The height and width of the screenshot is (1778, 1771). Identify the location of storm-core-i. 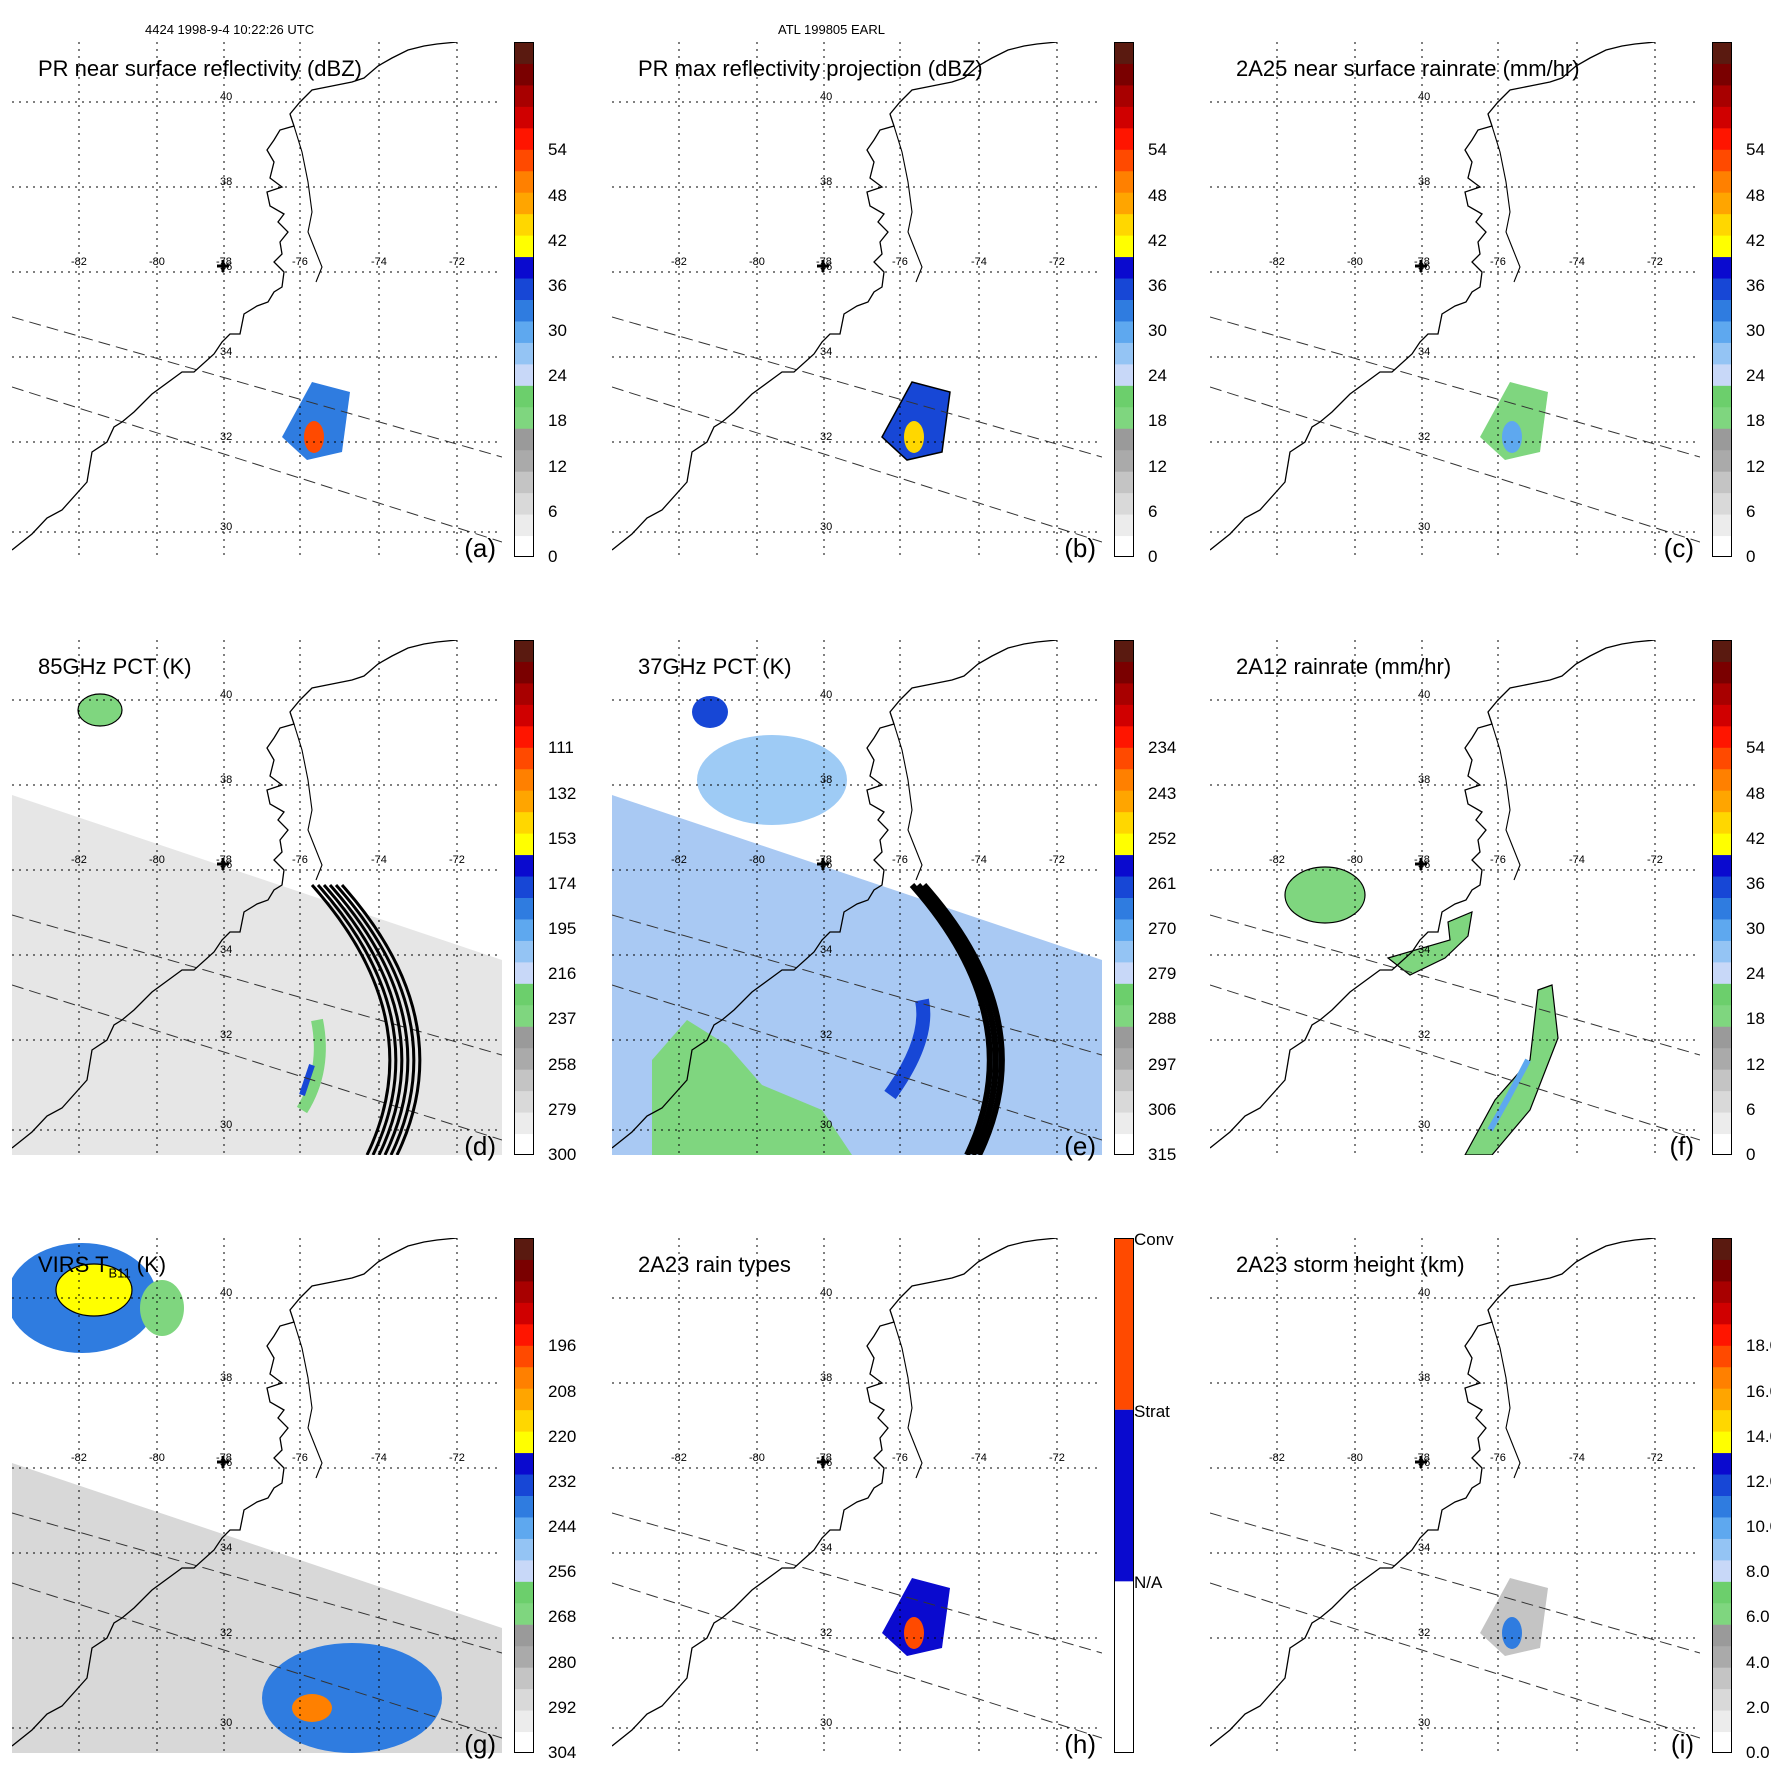
(1512, 1633).